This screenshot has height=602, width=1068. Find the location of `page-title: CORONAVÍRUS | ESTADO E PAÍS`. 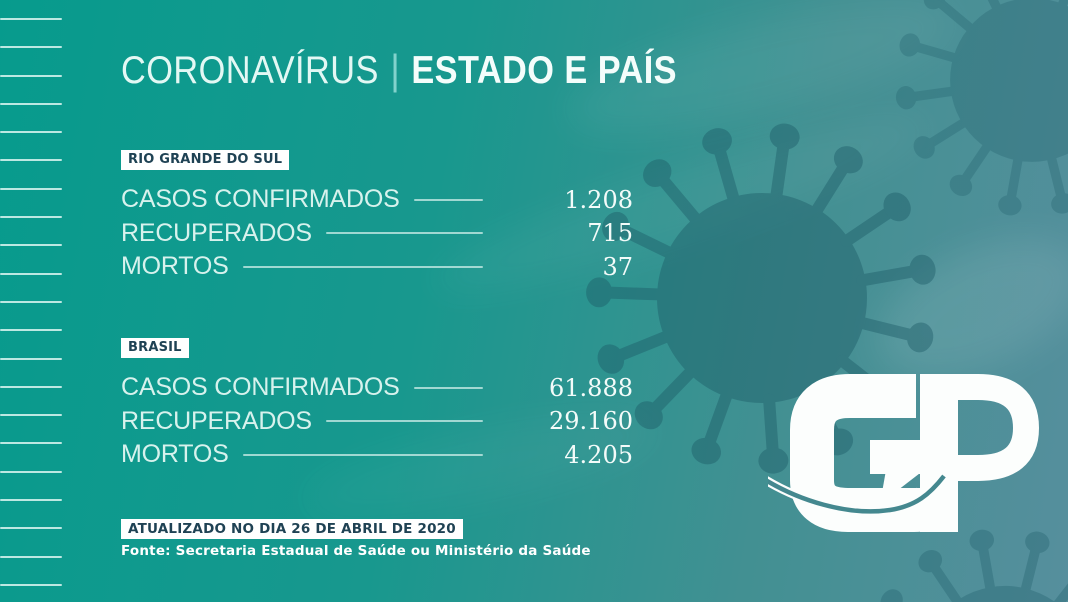

page-title: CORONAVÍRUS | ESTADO E PAÍS is located at coordinates (399, 69).